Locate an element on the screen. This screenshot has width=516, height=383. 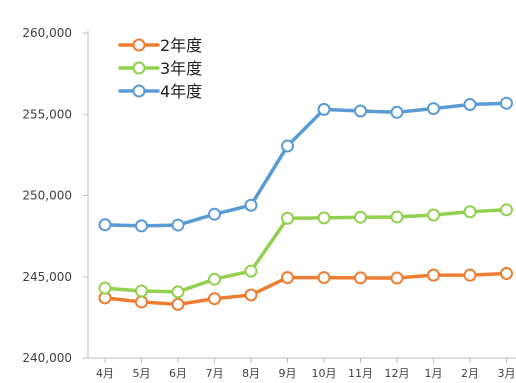
legend-label: 2年度 is located at coordinates (181, 45).